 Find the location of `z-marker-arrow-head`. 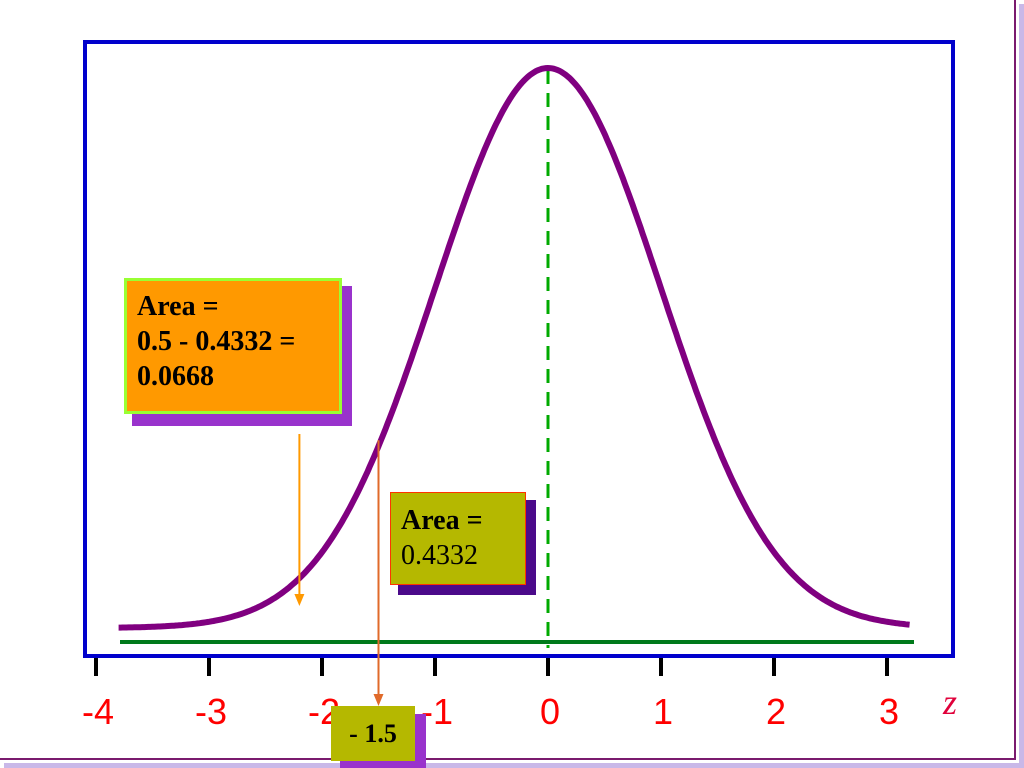

z-marker-arrow-head is located at coordinates (378, 700).